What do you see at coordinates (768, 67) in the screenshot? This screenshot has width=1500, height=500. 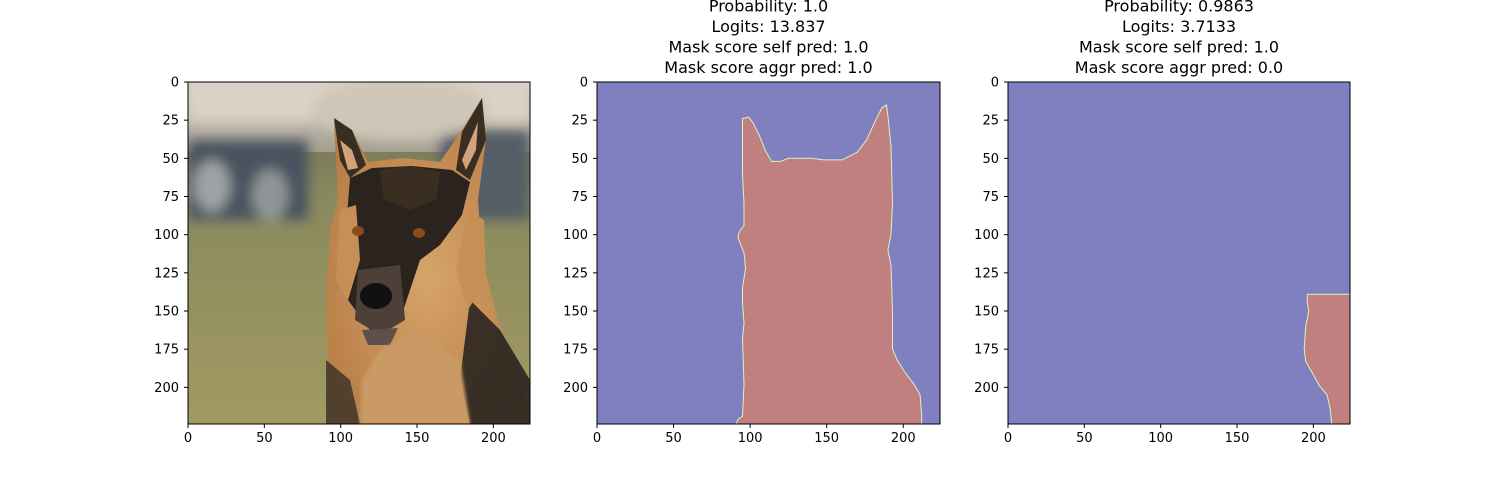 I see `title-line: Mask score aggr pred: 1.0` at bounding box center [768, 67].